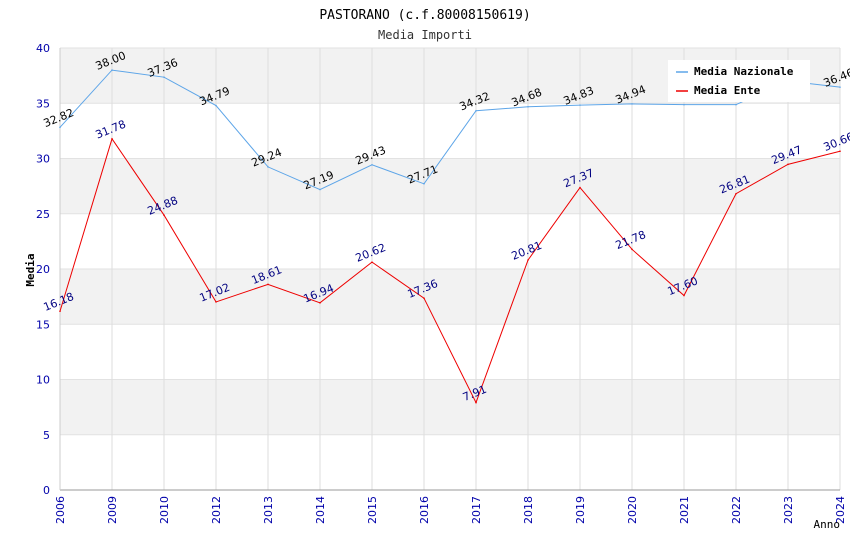 The image size is (850, 550). I want to click on y-axis-ticks: 0 5 10 15 20 25 30 35 40, so click(43, 269).